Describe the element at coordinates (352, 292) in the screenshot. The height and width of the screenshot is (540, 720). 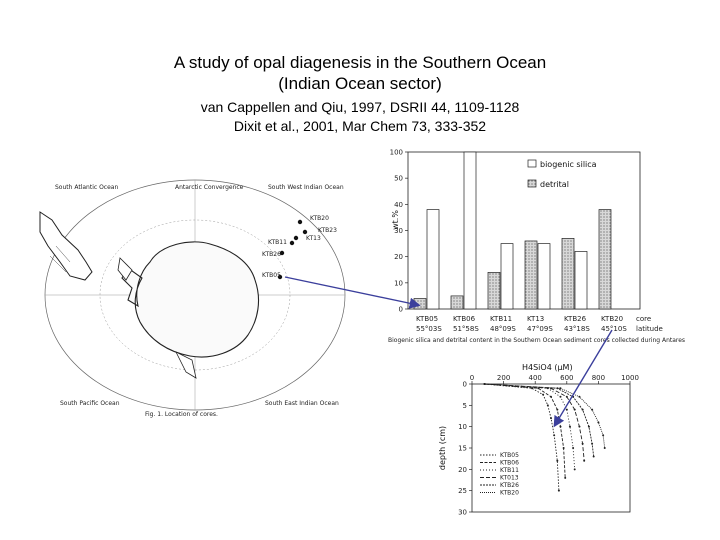
I see `arrow-map-to-bars` at that location.